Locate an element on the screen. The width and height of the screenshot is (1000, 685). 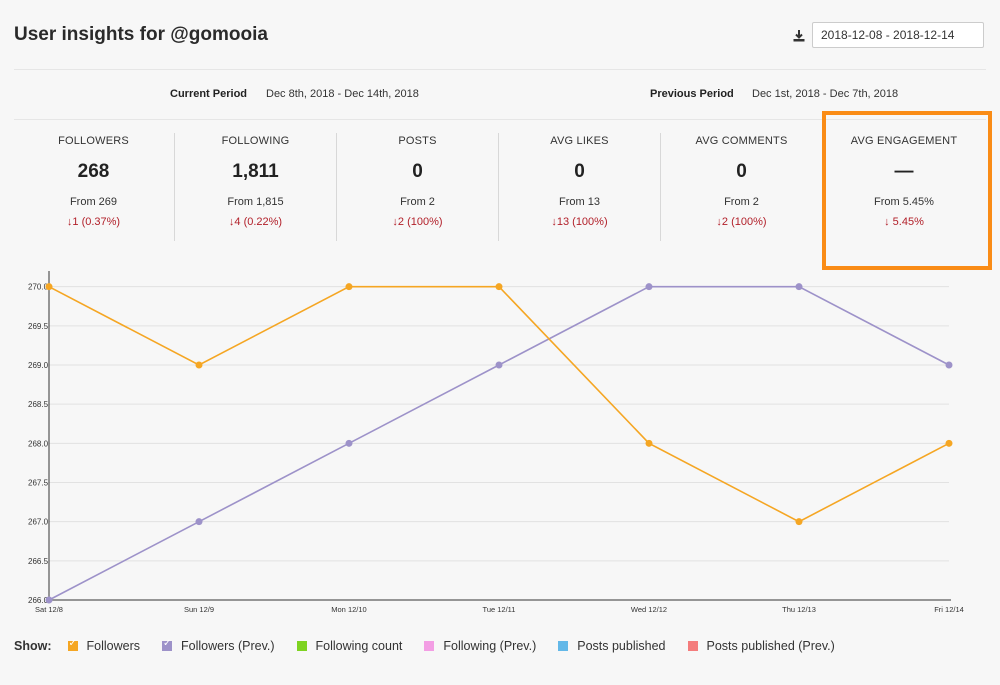
y-tick-label: 267.0 is located at coordinates (38, 522).